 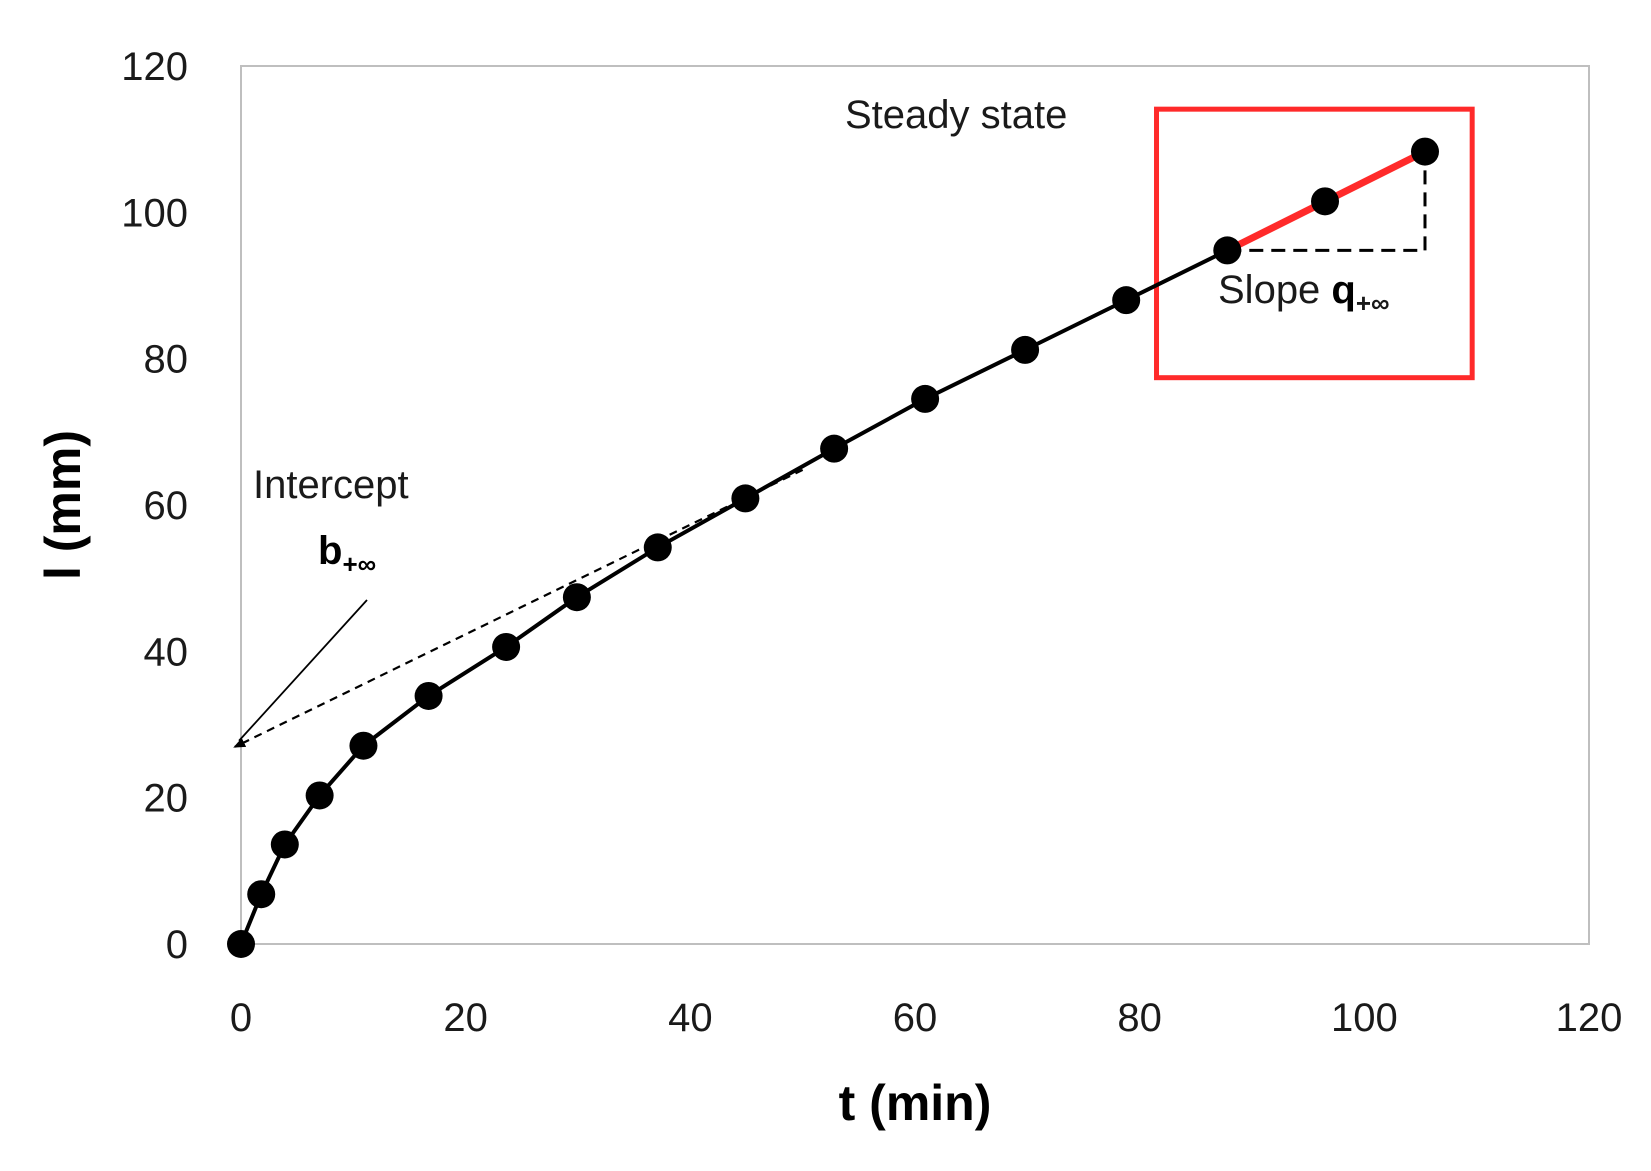 What do you see at coordinates (1589, 1018) in the screenshot?
I see `x-tick-label: 120` at bounding box center [1589, 1018].